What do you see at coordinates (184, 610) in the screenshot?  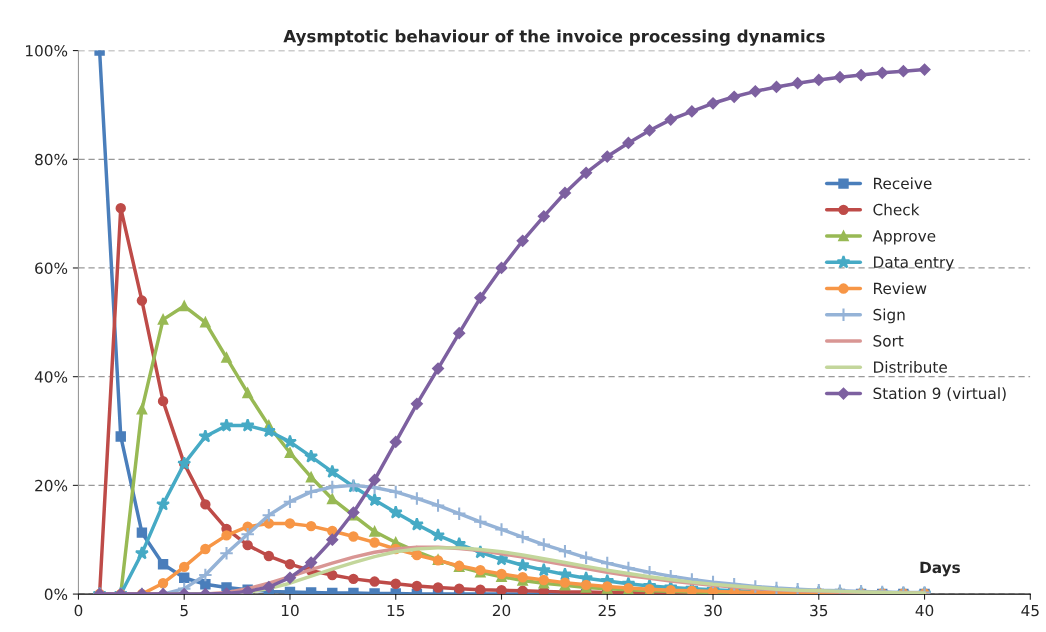 I see `x-tick-label: 5` at bounding box center [184, 610].